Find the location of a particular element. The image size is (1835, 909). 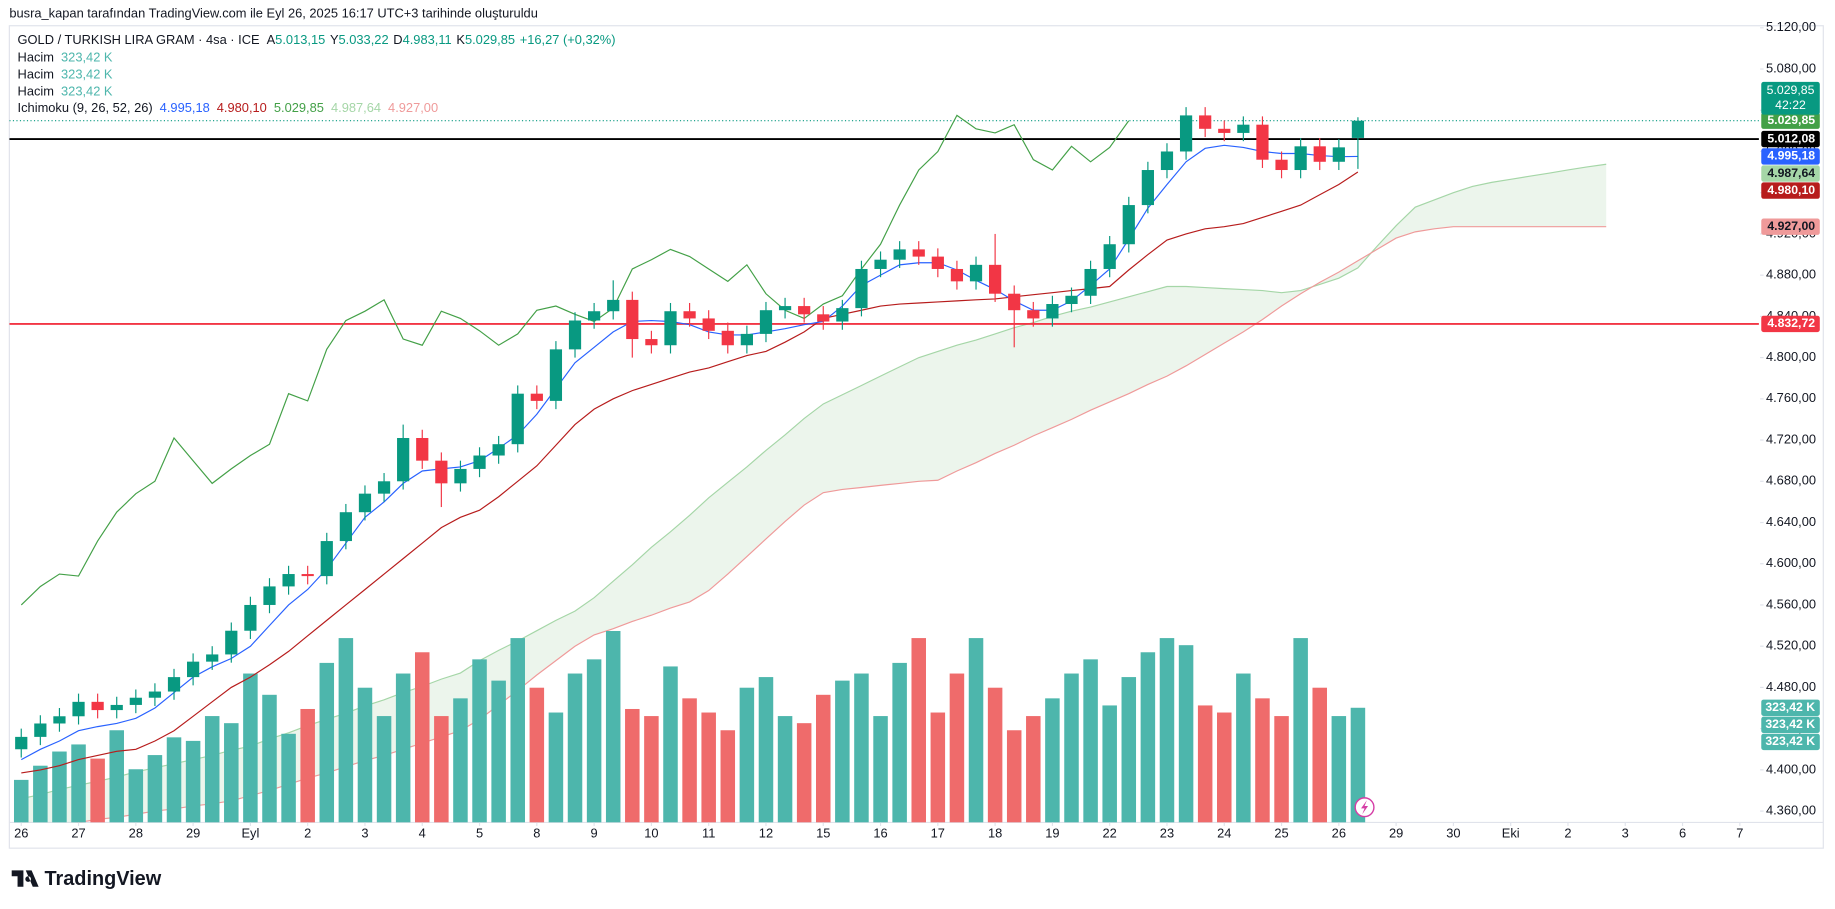

x-tick-label: 16 is located at coordinates (880, 833).